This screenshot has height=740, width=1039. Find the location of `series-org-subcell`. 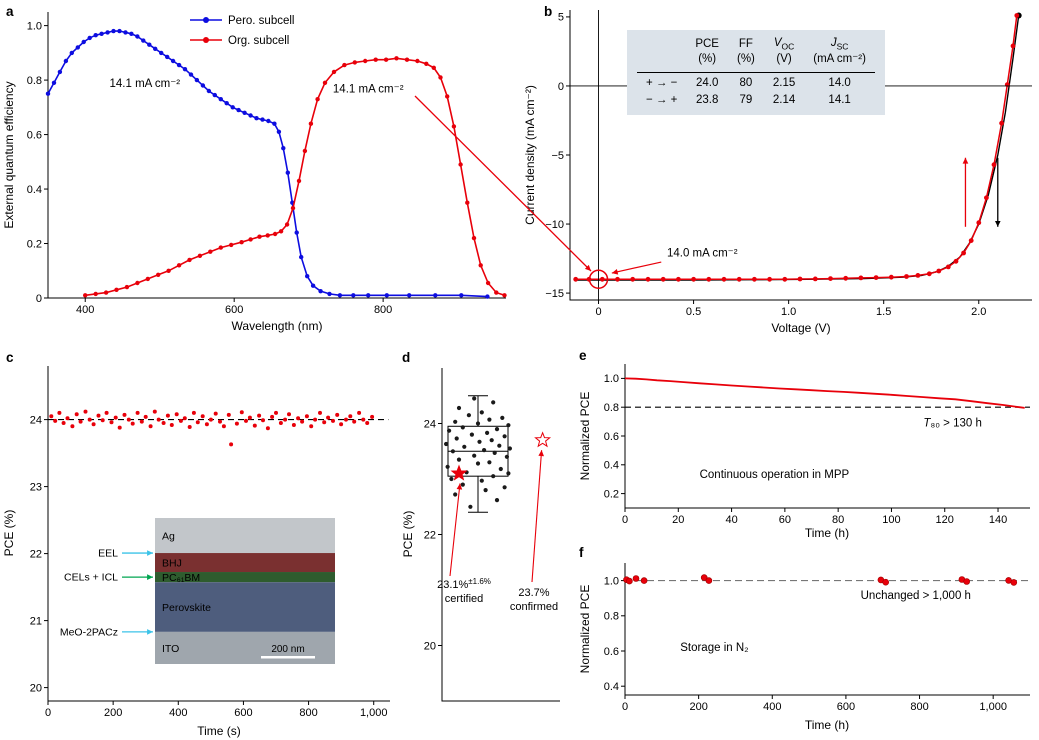

series-org-subcell is located at coordinates (295, 177).